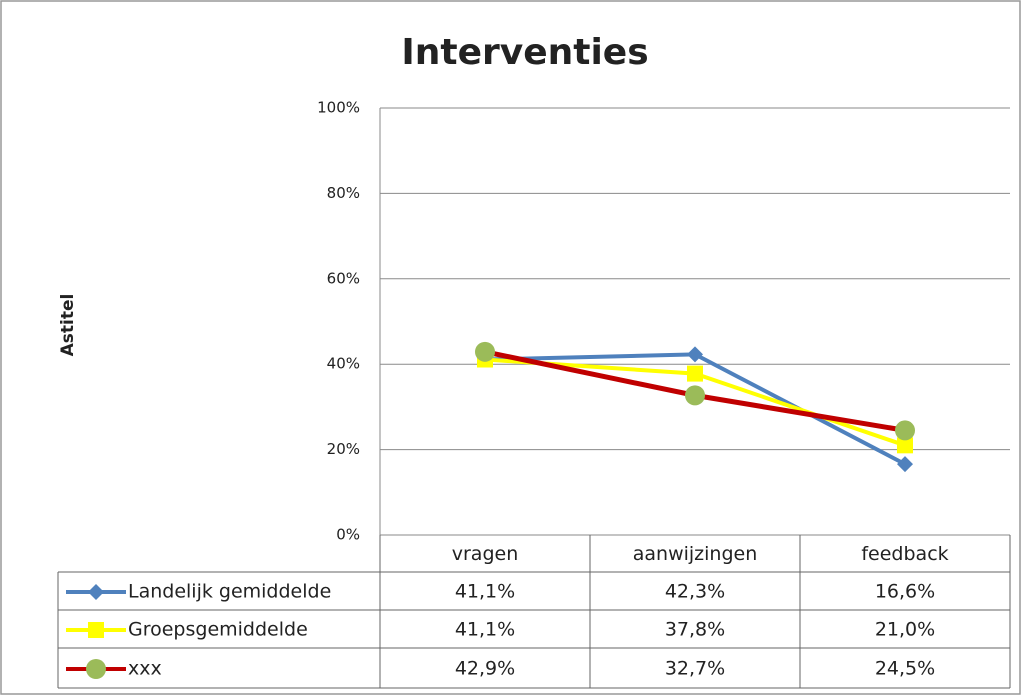  I want to click on value-label: 16,6%, so click(905, 592).